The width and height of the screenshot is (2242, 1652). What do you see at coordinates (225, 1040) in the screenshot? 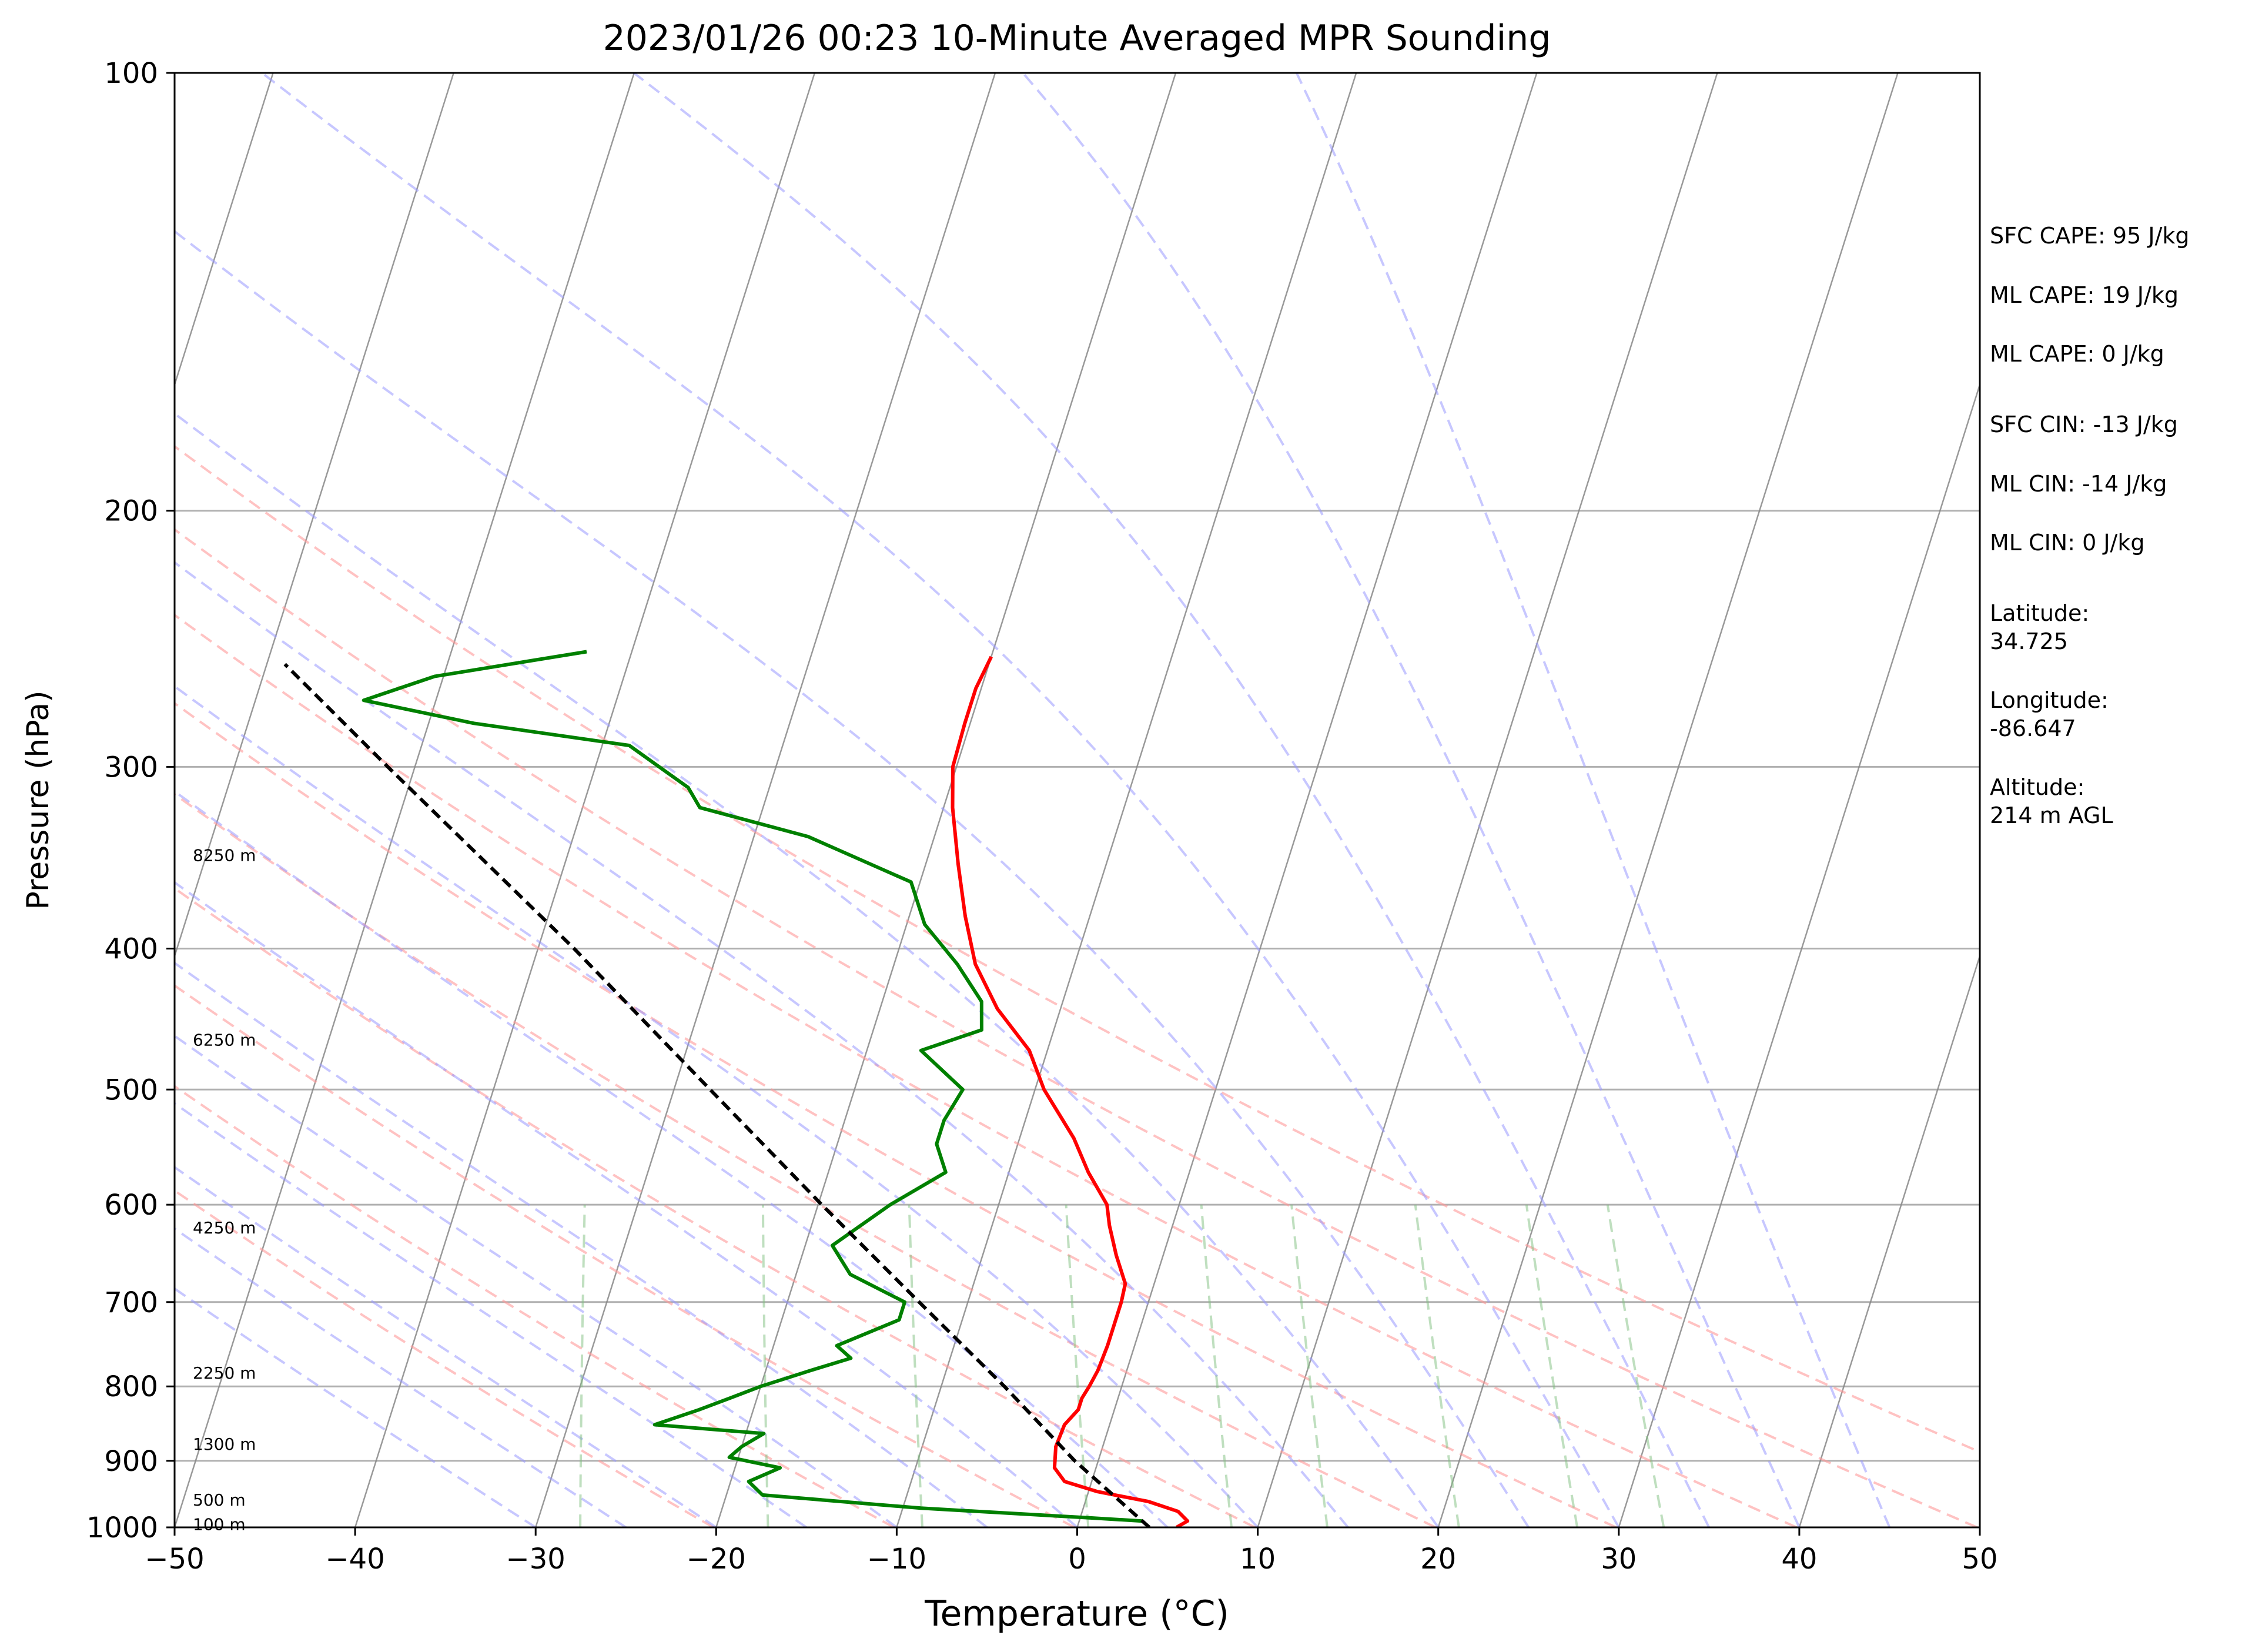
I see `height-label: 6250 m` at bounding box center [225, 1040].